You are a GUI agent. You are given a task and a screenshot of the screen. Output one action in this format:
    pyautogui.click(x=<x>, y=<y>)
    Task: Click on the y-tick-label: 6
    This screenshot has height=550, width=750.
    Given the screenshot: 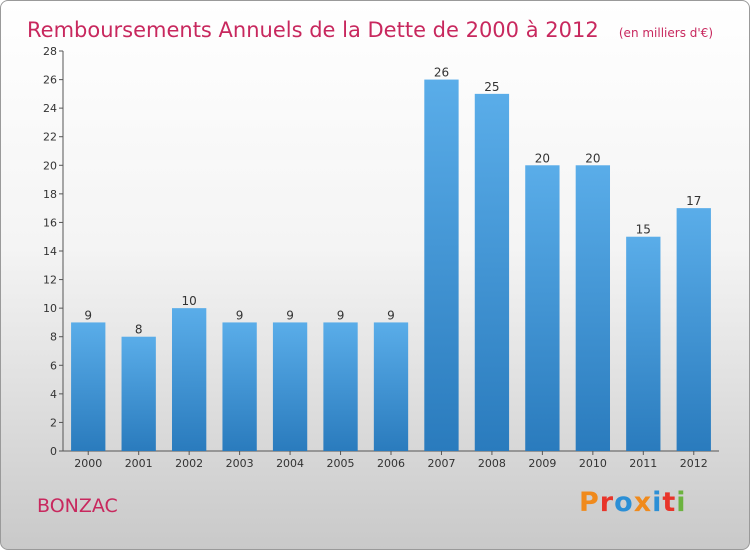 What is the action you would take?
    pyautogui.click(x=53, y=365)
    